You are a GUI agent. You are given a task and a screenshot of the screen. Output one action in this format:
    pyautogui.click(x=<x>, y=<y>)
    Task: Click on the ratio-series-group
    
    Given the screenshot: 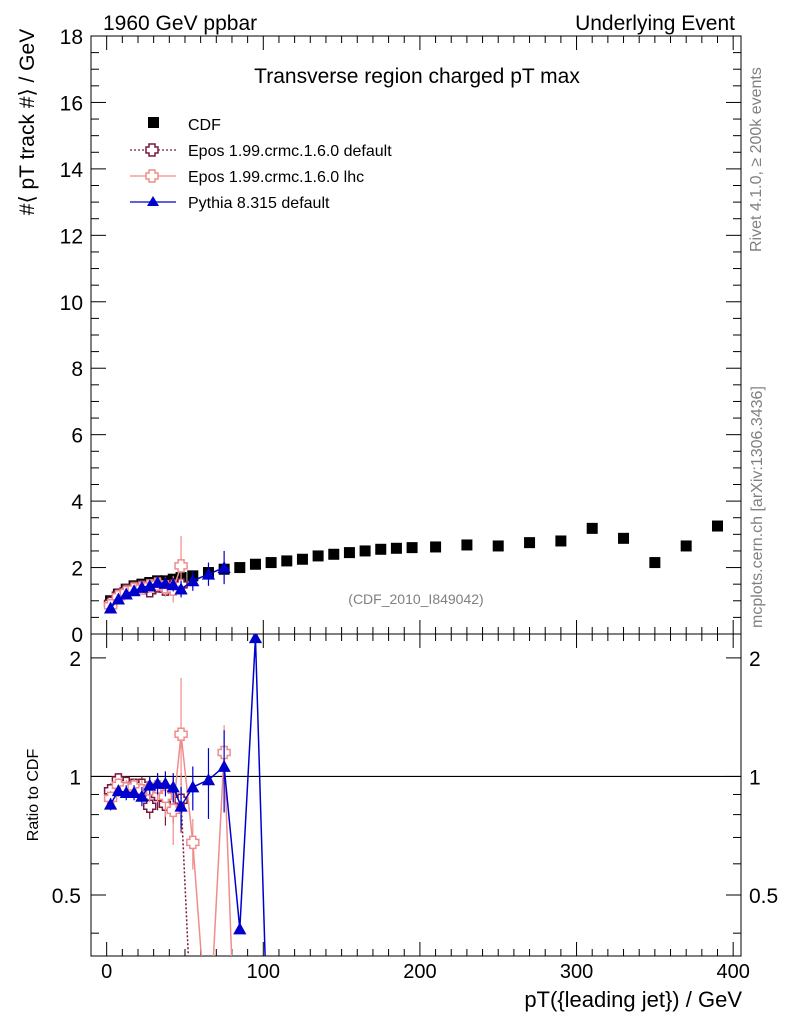 What is the action you would take?
    pyautogui.click(x=184, y=795)
    